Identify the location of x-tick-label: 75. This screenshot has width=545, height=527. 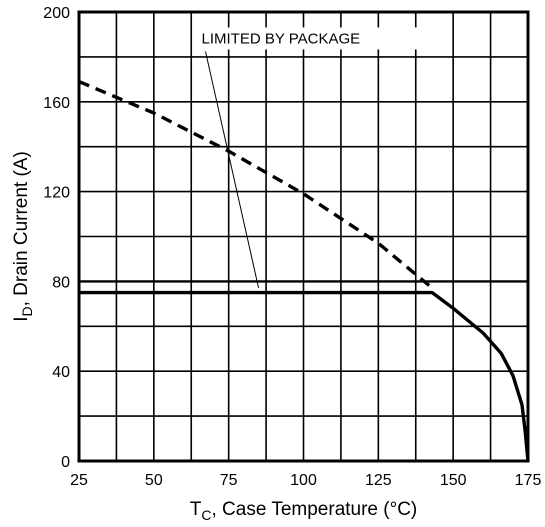
(229, 480).